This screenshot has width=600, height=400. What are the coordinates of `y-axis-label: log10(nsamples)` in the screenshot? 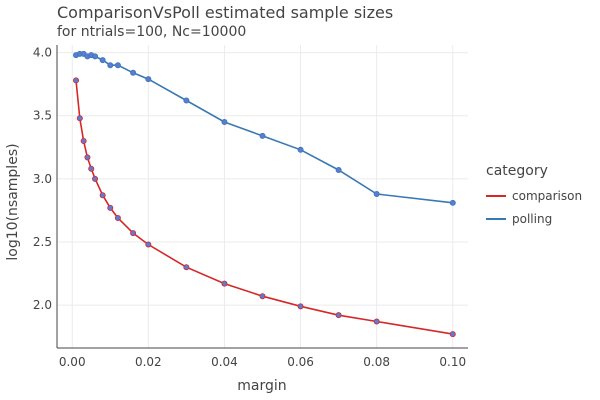 It's located at (13, 201).